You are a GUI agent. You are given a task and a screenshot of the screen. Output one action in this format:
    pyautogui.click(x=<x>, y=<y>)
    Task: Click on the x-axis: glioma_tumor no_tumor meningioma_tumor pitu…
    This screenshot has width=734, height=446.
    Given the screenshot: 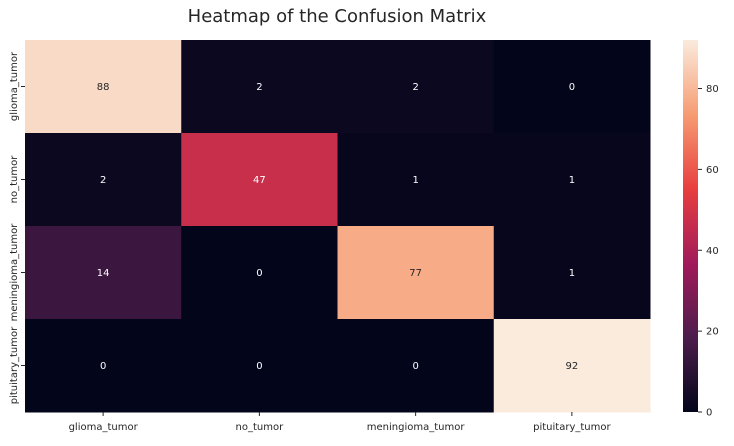 What is the action you would take?
    pyautogui.click(x=340, y=422)
    